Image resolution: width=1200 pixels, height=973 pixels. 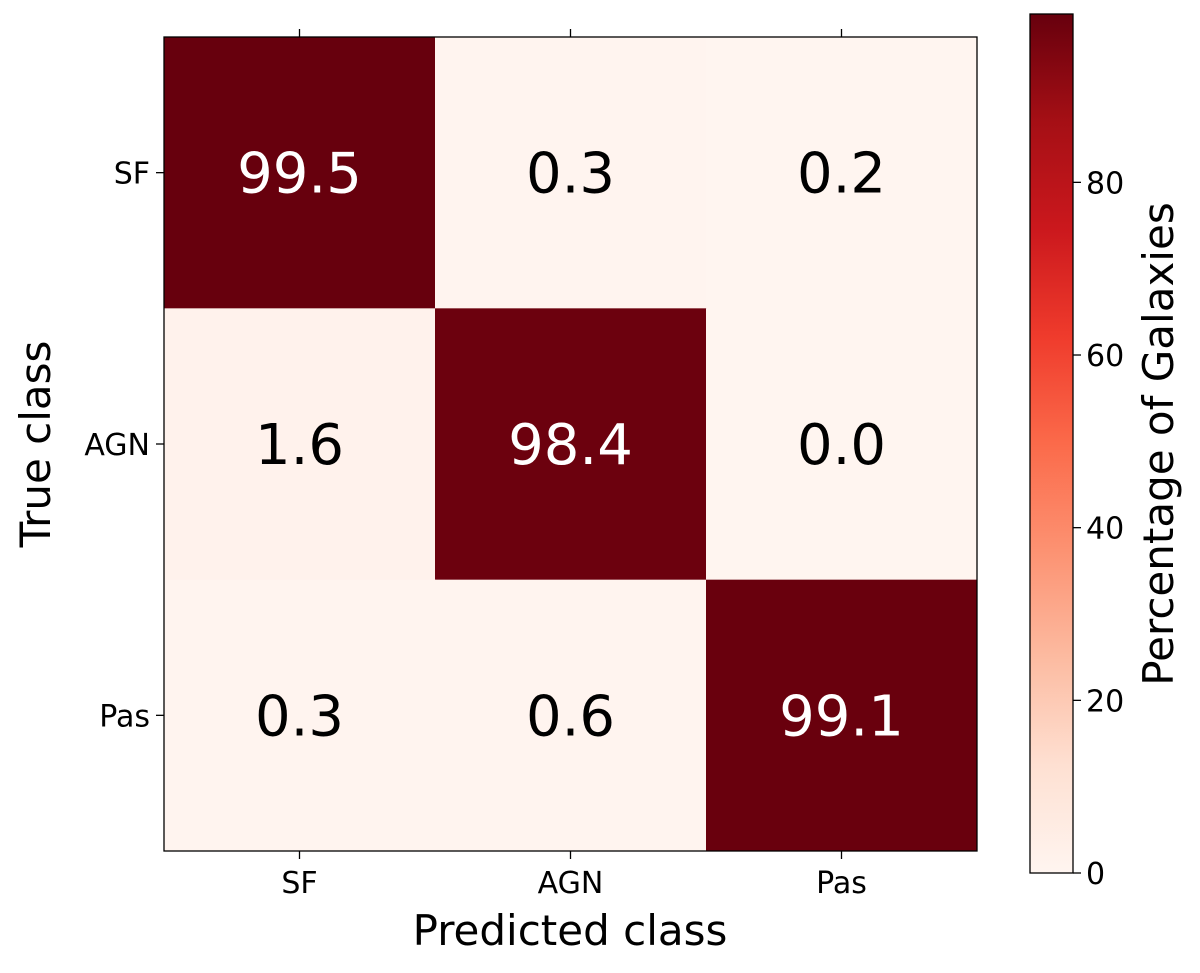 I want to click on y-tick-label: AGN, so click(x=117, y=445).